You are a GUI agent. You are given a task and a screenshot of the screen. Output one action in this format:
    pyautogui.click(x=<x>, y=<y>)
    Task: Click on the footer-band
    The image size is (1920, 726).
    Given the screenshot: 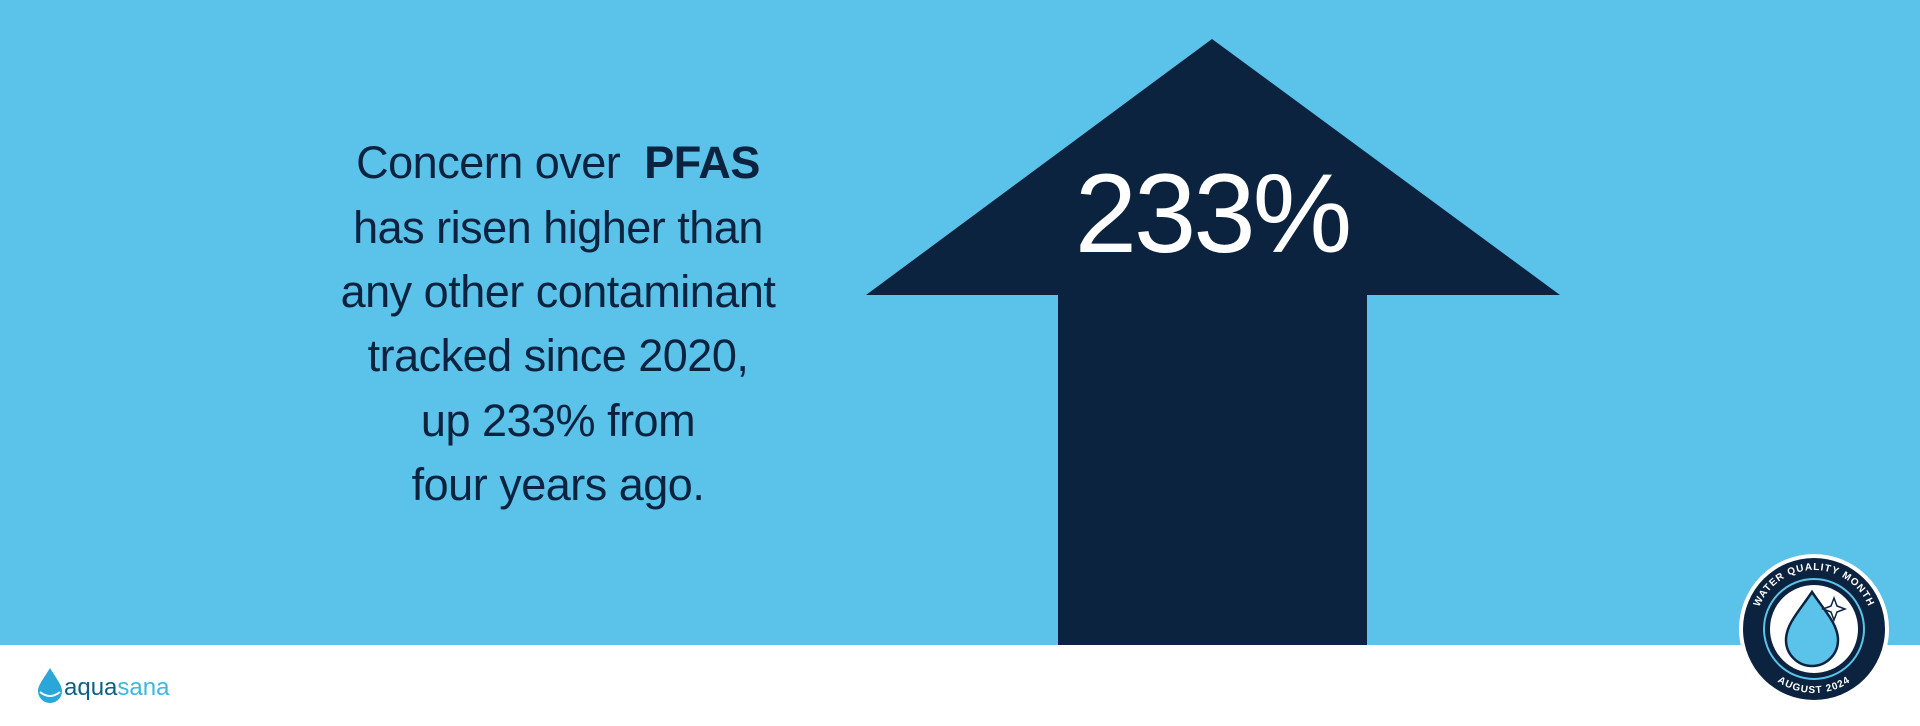 What is the action you would take?
    pyautogui.click(x=960, y=685)
    